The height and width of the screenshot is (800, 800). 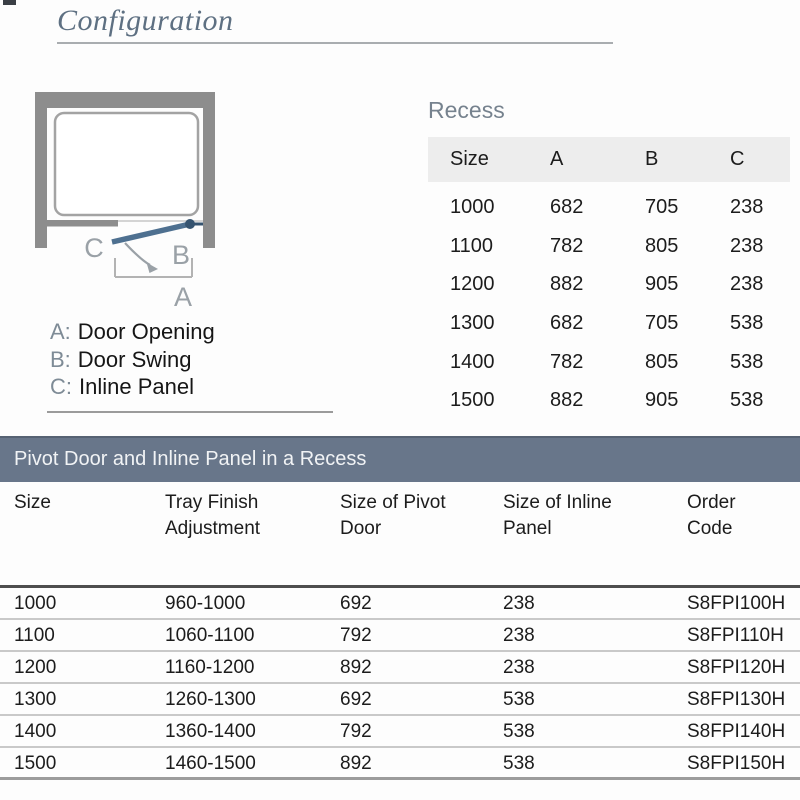 What do you see at coordinates (736, 699) in the screenshot?
I see `cell-order-code: S8FPI130H` at bounding box center [736, 699].